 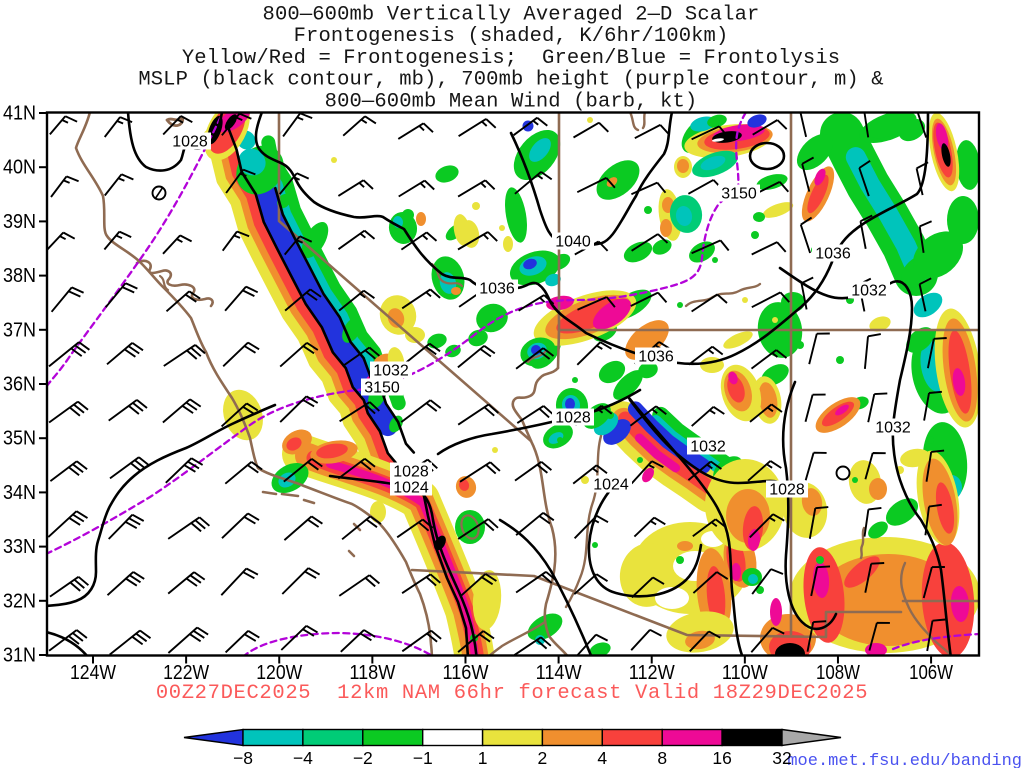 I want to click on svg-text: 31N, so click(x=19, y=656).